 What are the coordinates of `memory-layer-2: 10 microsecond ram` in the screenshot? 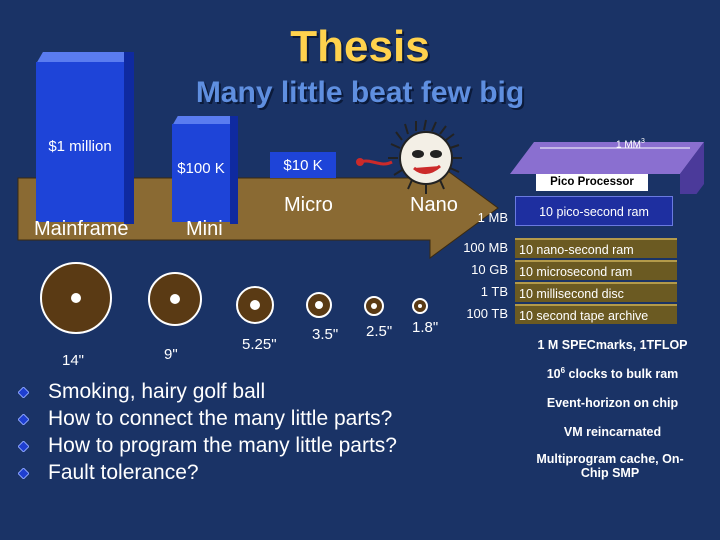 It's located at (596, 270).